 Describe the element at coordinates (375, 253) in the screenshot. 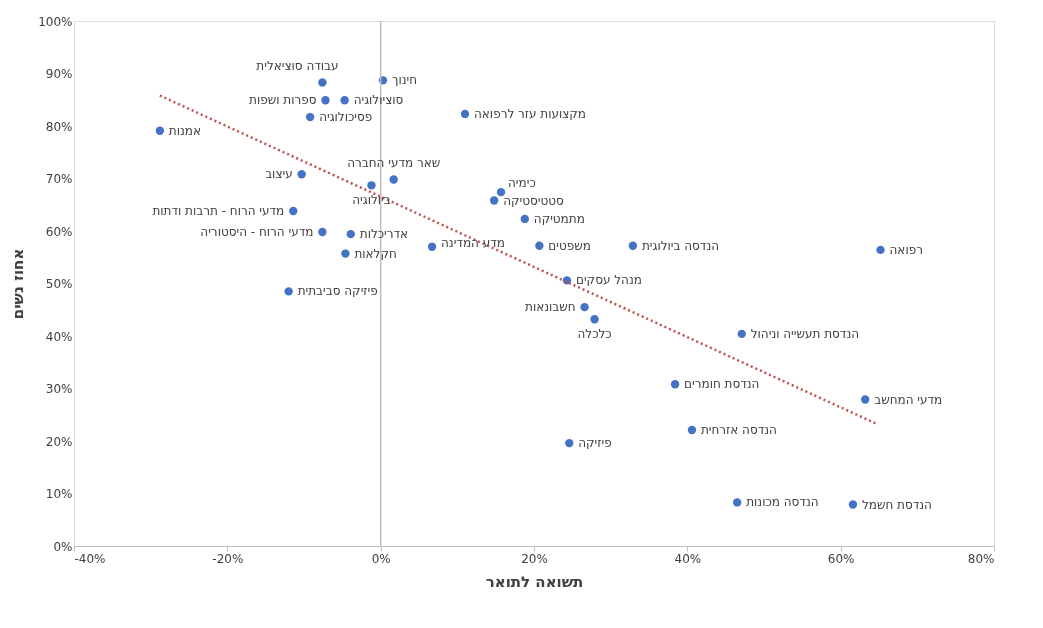

I see `annotation: חקלאות` at that location.